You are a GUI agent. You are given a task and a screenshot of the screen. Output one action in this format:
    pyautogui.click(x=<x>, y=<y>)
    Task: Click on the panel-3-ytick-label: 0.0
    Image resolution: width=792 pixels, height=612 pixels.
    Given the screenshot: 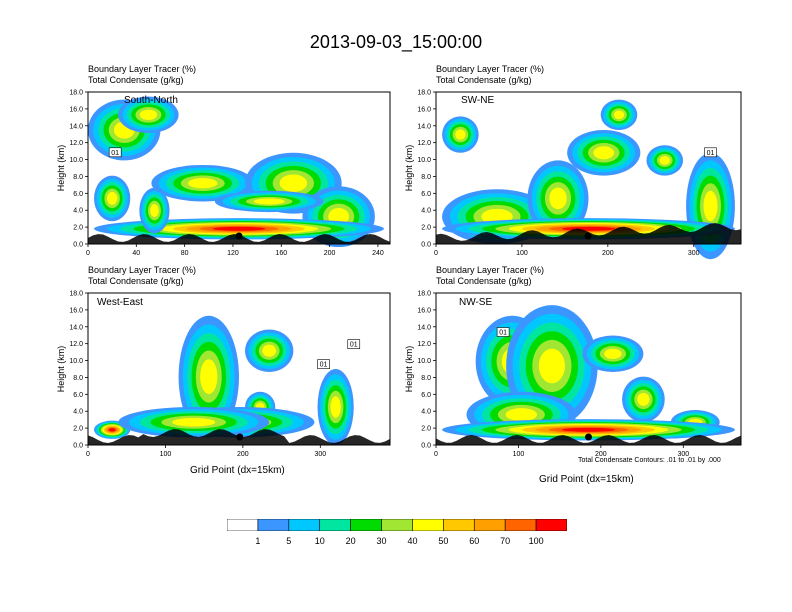 What is the action you would take?
    pyautogui.click(x=78, y=446)
    